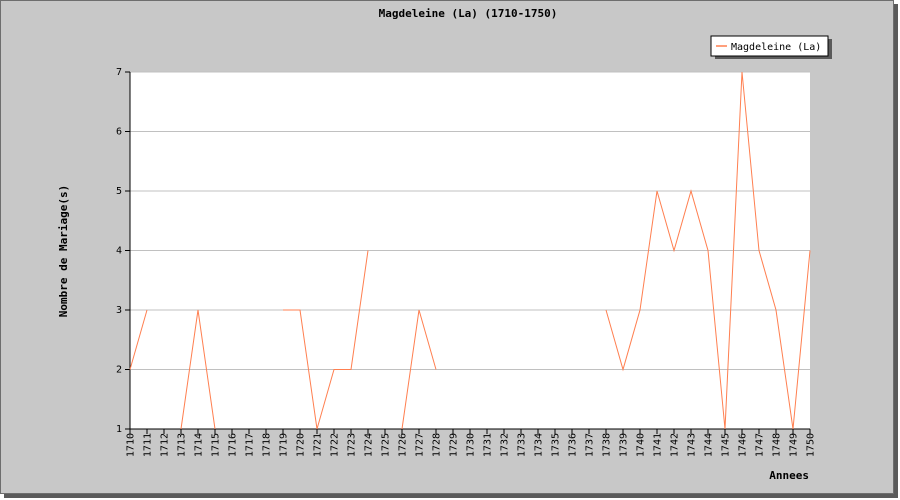 This screenshot has height=500, width=900. What do you see at coordinates (369, 445) in the screenshot?
I see `x-tick-label: 1724` at bounding box center [369, 445].